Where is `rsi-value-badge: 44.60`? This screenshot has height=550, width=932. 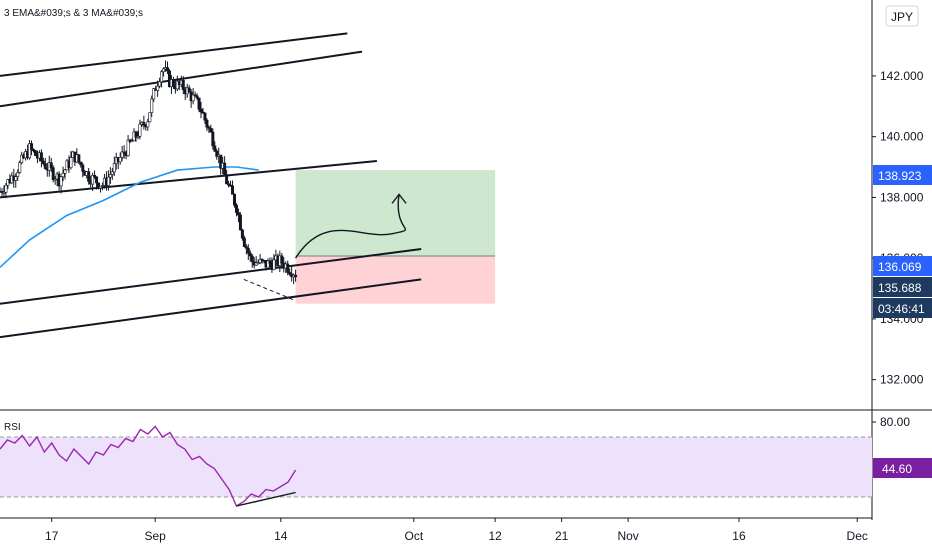 rsi-value-badge: 44.60 is located at coordinates (902, 468).